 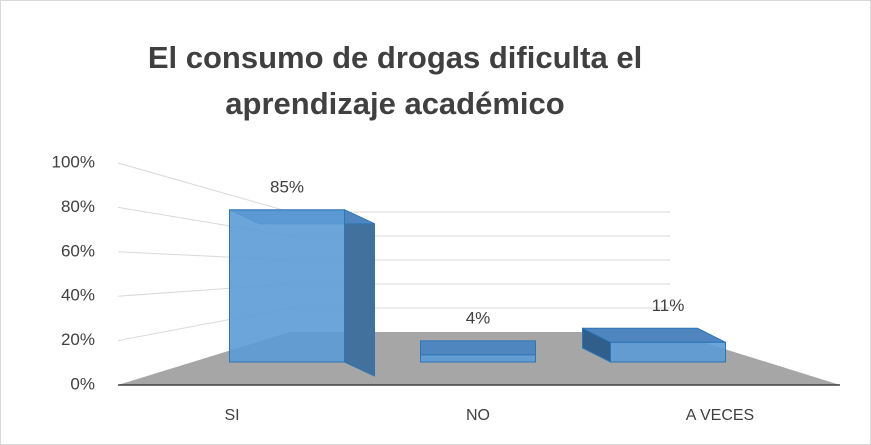 What do you see at coordinates (478, 348) in the screenshot?
I see `bar-top` at bounding box center [478, 348].